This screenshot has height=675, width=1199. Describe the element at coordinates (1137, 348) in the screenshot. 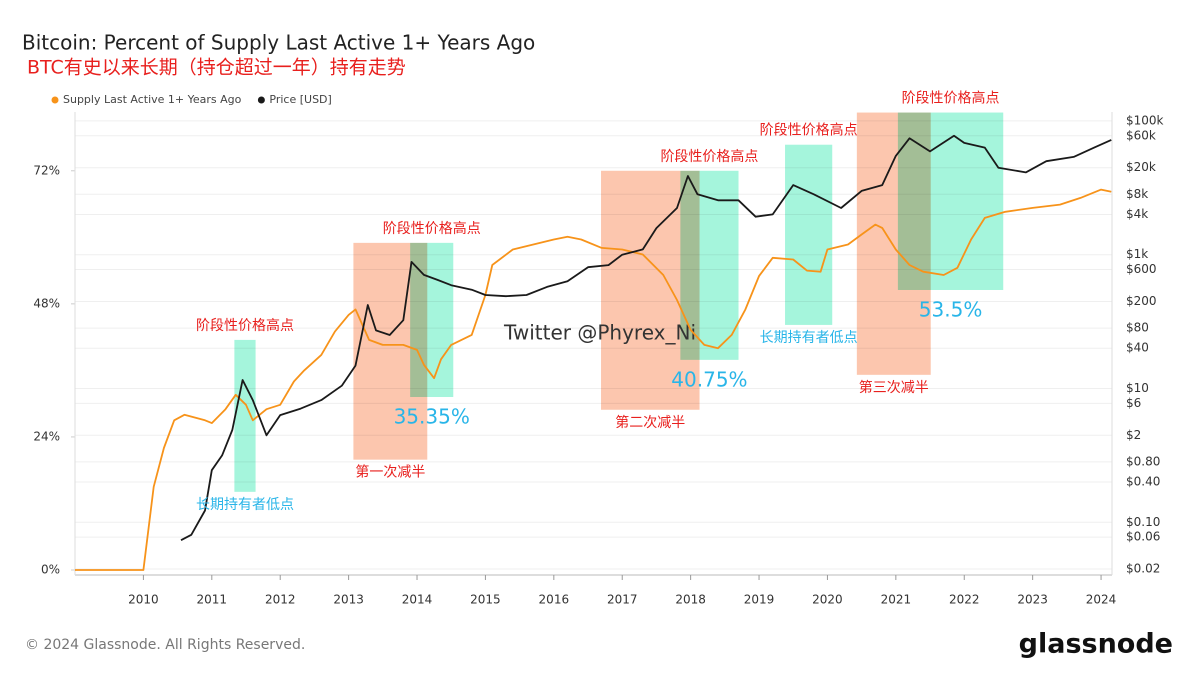

I see `y2-tick-label: $40` at that location.